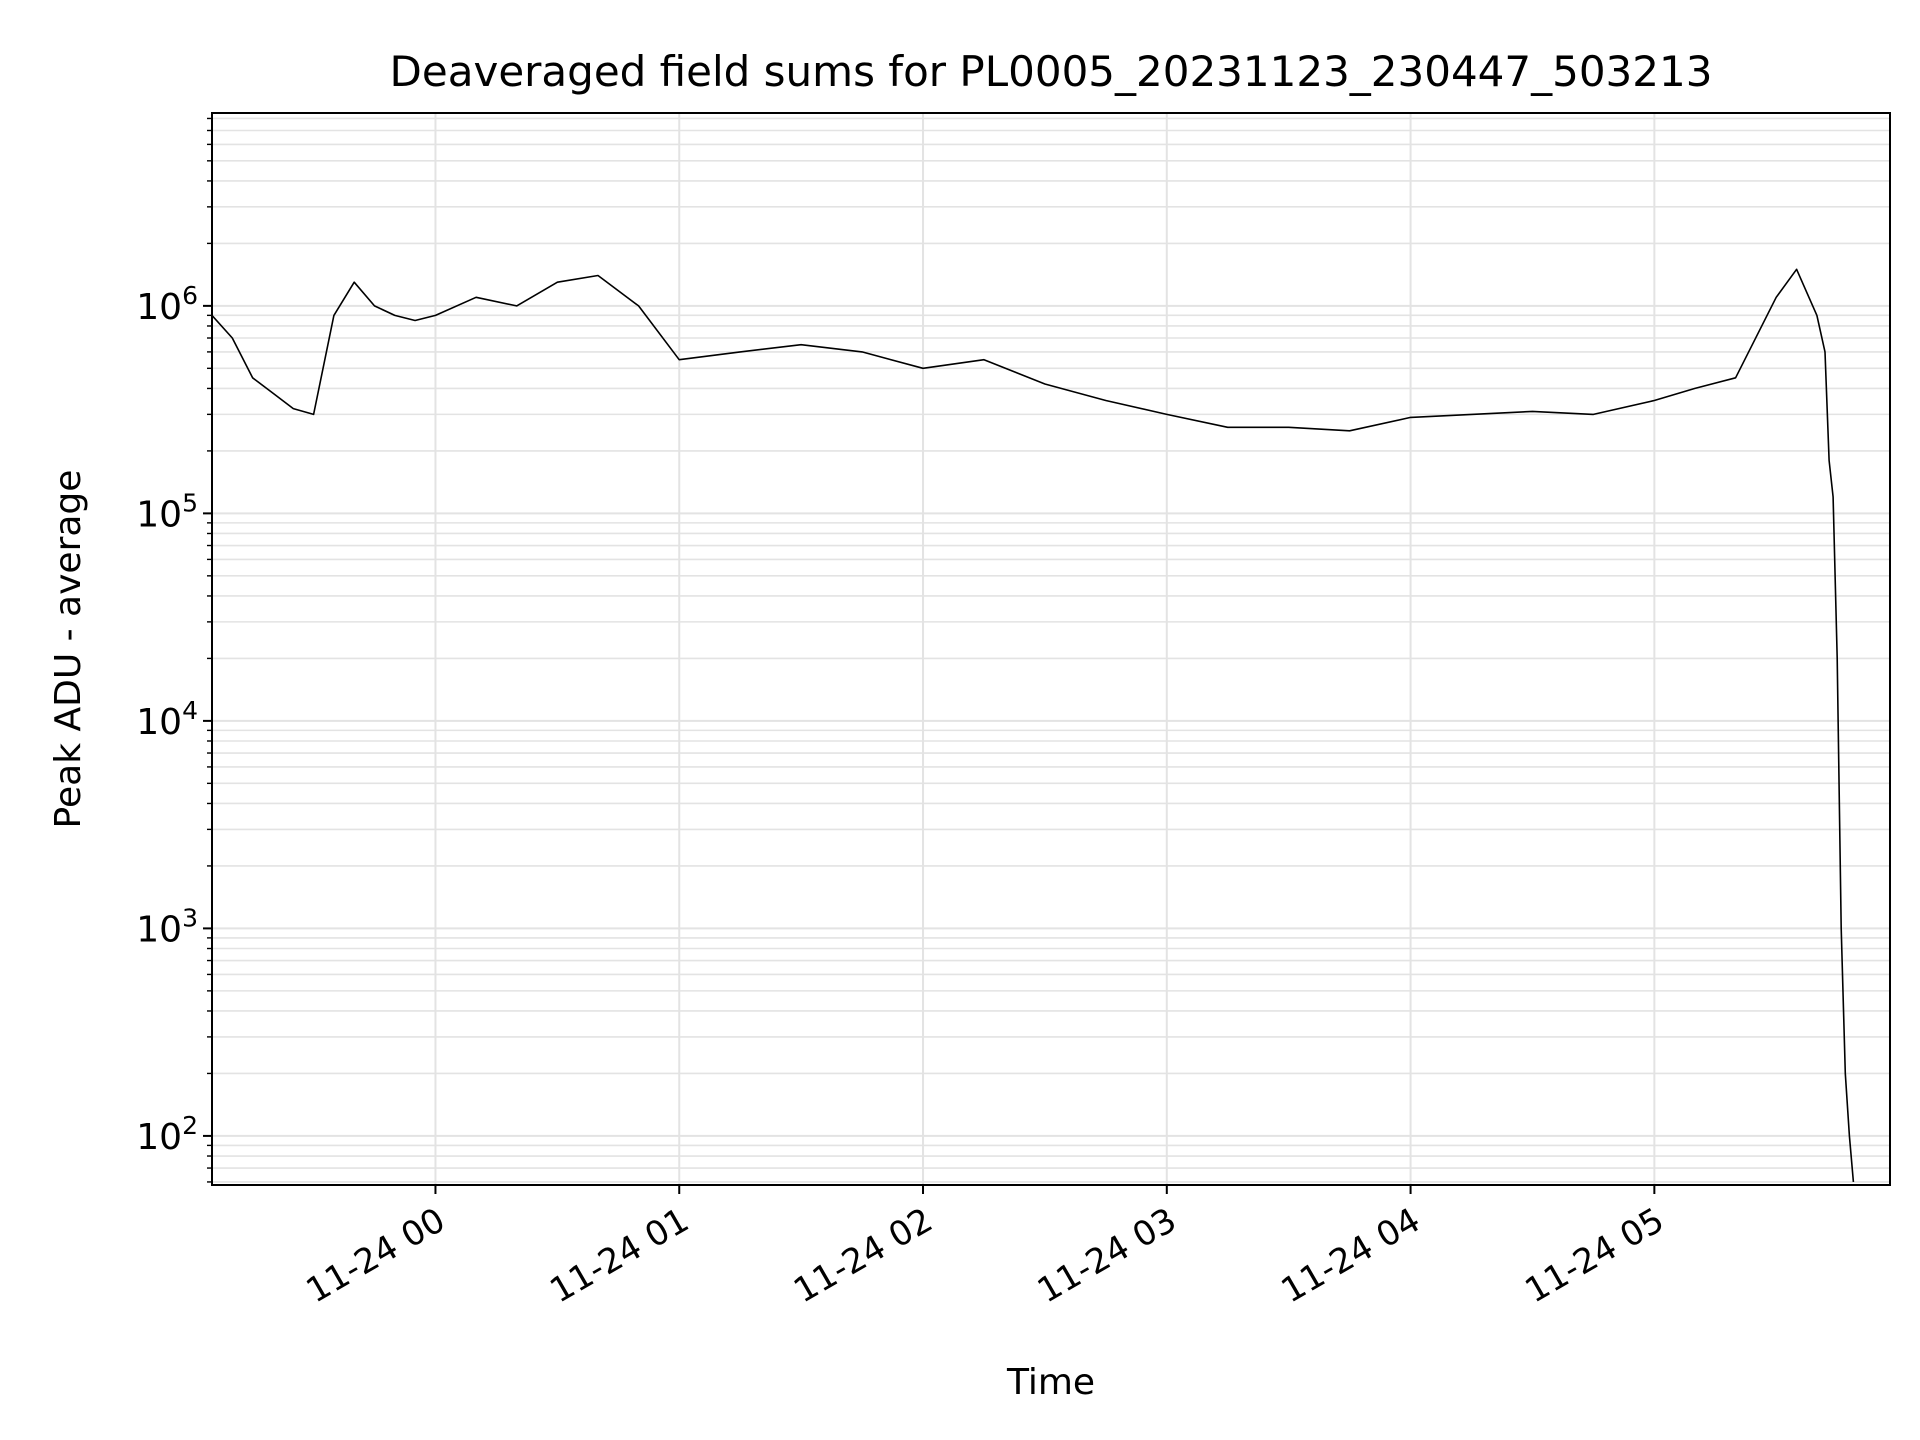 This screenshot has height=1440, width=1920. I want to click on x-tick-label: 11-24 05, so click(1594, 1255).